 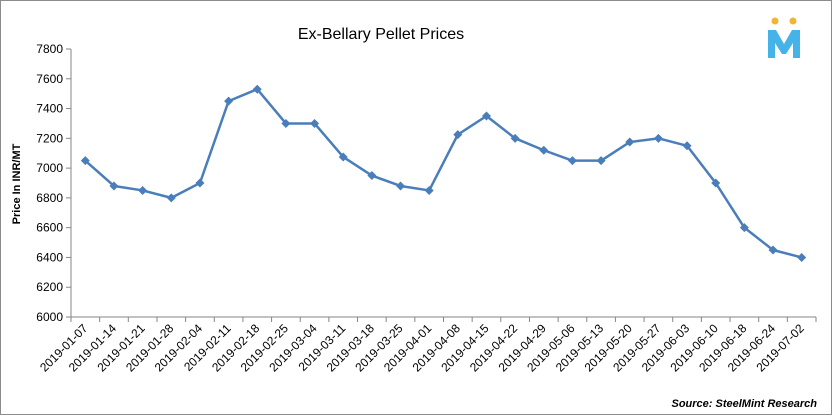 I want to click on y-tick-label: 7400, so click(x=49, y=109).